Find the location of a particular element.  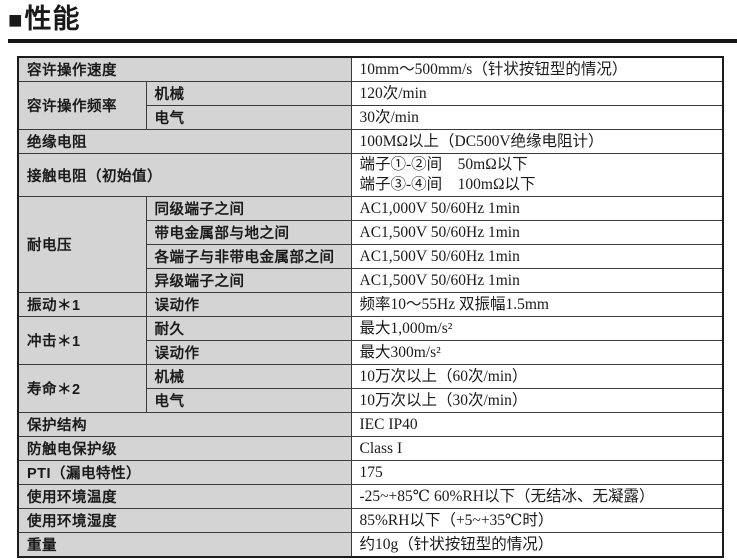

spec-label: 容许操作频率 is located at coordinates (82, 105).